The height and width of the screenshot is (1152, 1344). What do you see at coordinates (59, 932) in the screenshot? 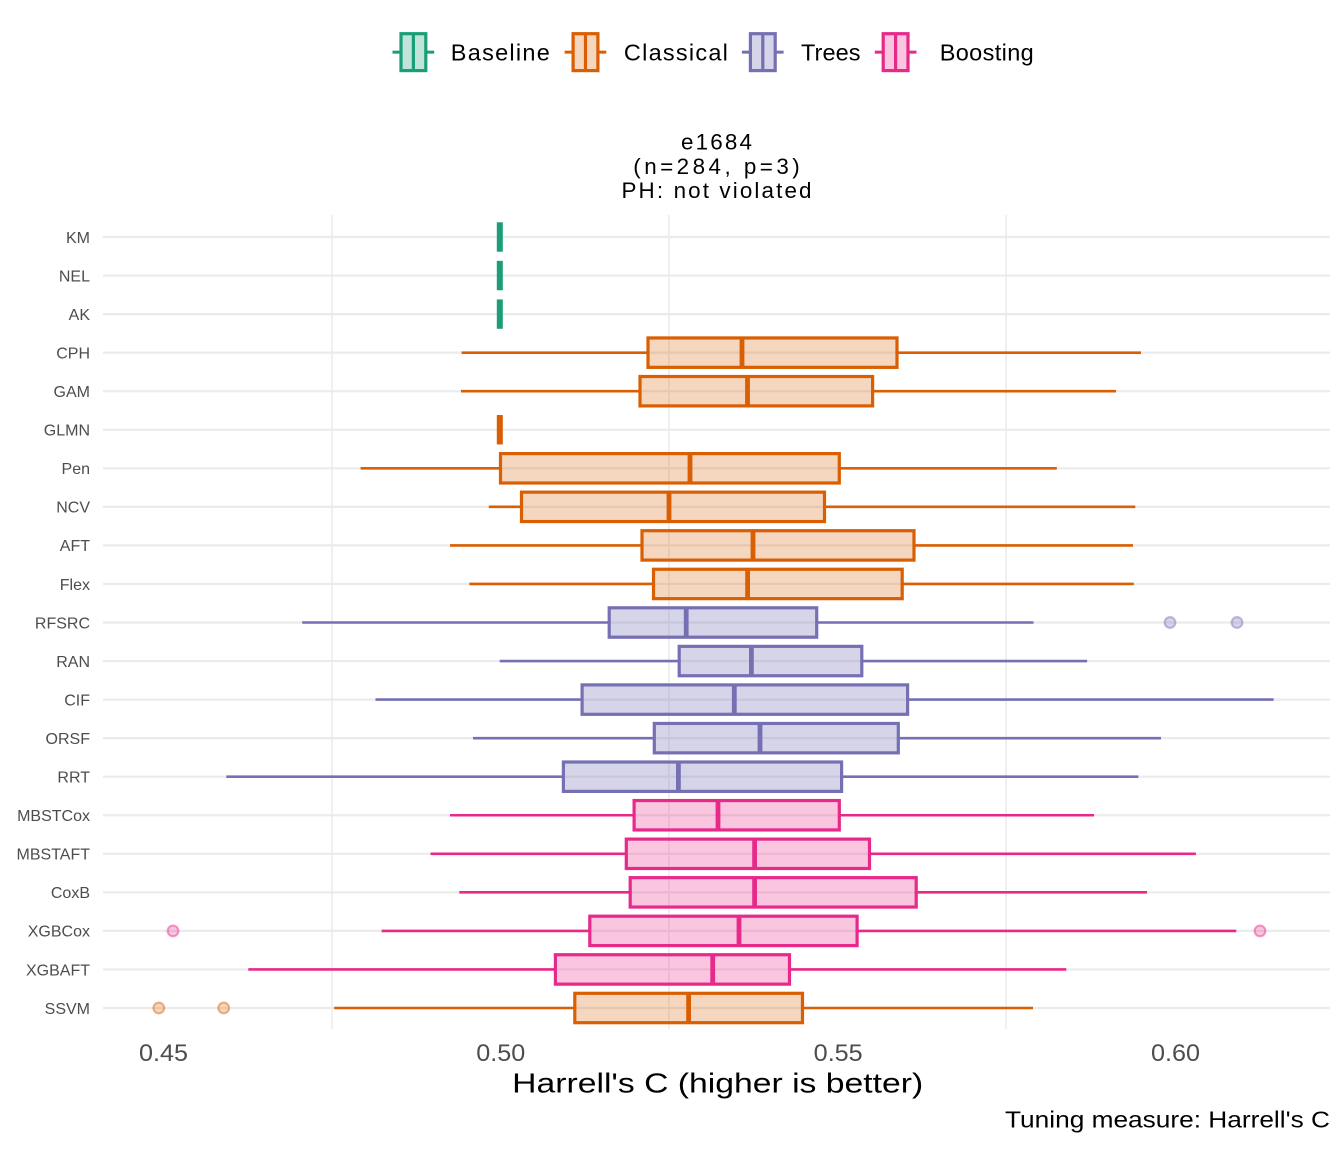
I see `svg-text: XGBCox` at bounding box center [59, 932].